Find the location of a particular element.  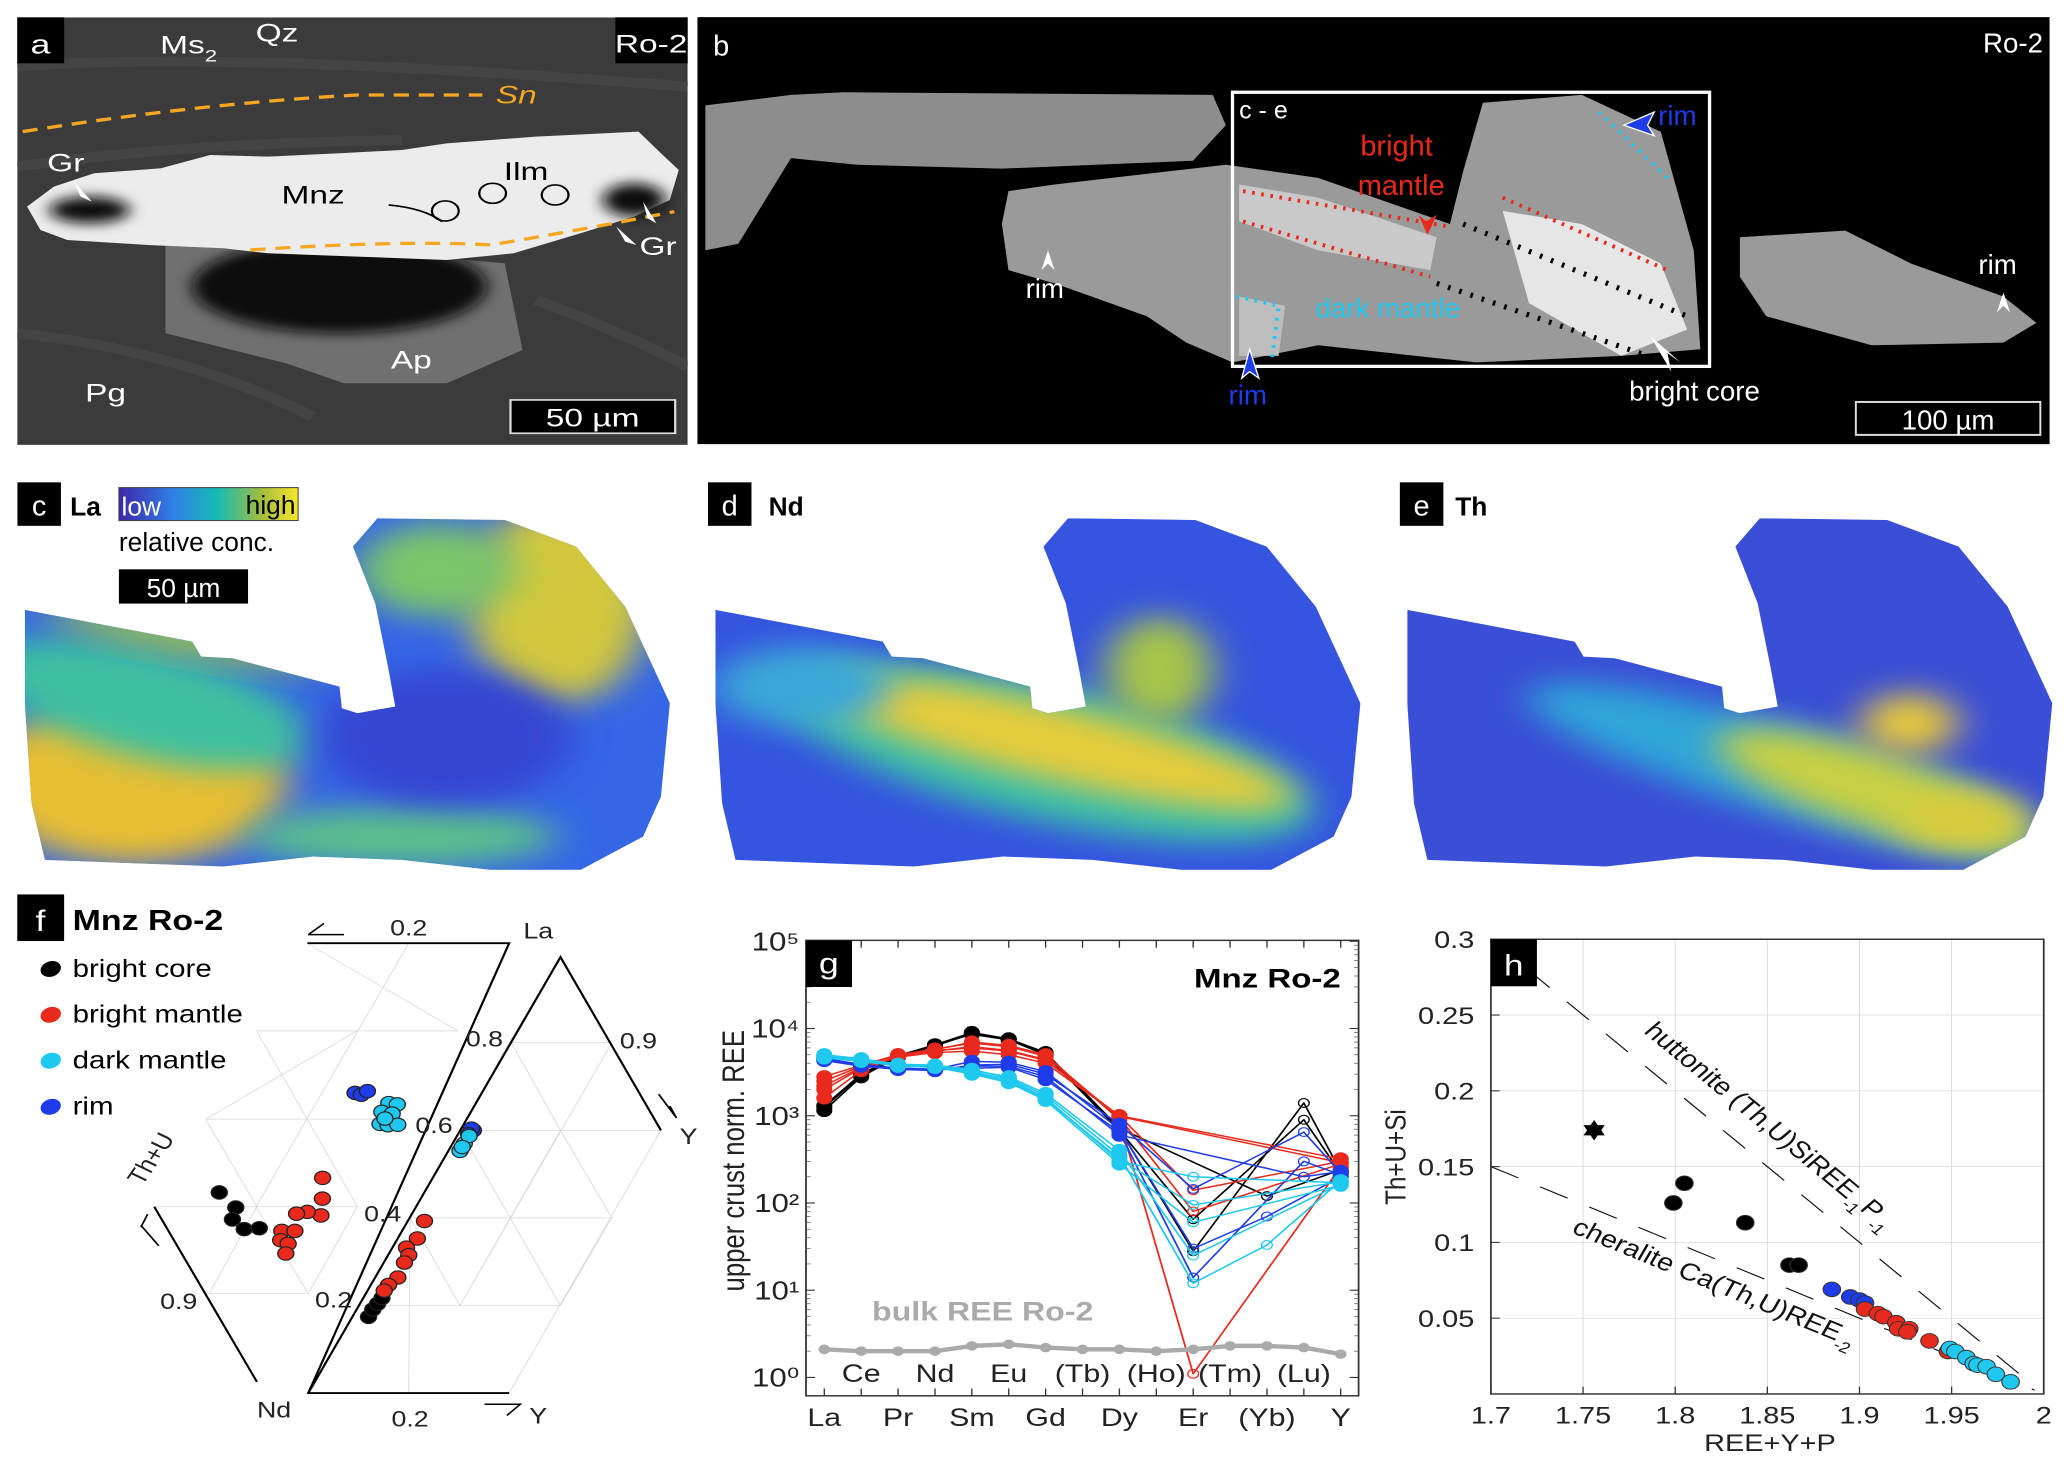

sample-label-box is located at coordinates (651, 40).